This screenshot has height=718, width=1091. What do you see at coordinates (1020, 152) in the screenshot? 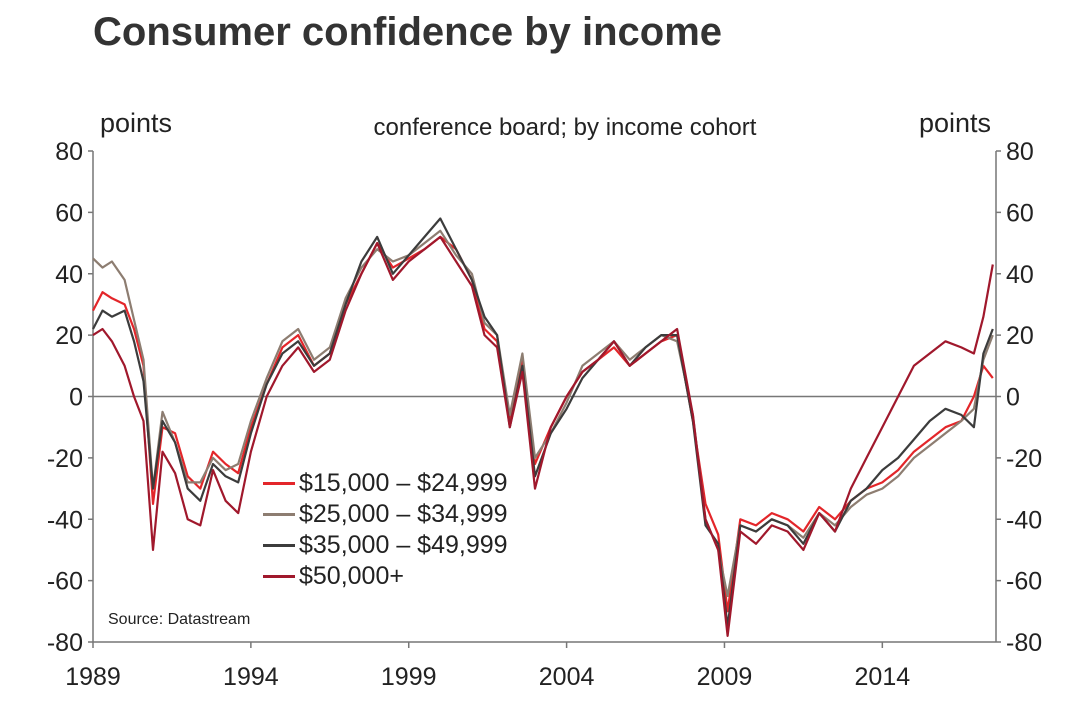
I see `y-tick-label-right: 80` at bounding box center [1020, 152].